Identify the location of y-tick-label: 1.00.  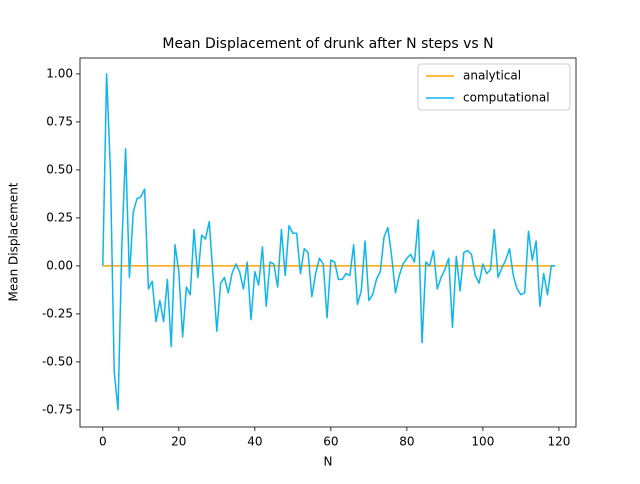
(59, 73).